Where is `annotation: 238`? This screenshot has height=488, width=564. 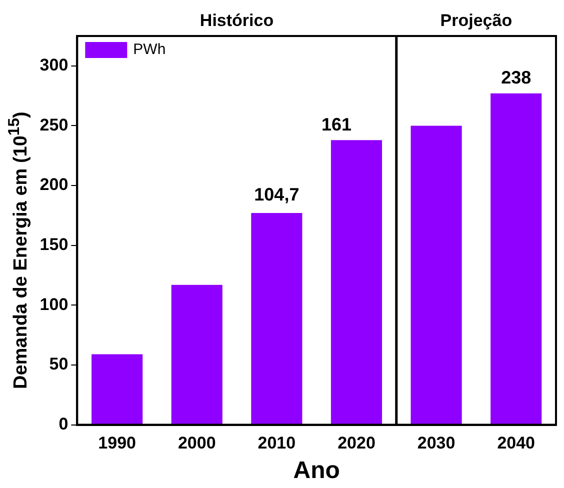 annotation: 238 is located at coordinates (516, 78).